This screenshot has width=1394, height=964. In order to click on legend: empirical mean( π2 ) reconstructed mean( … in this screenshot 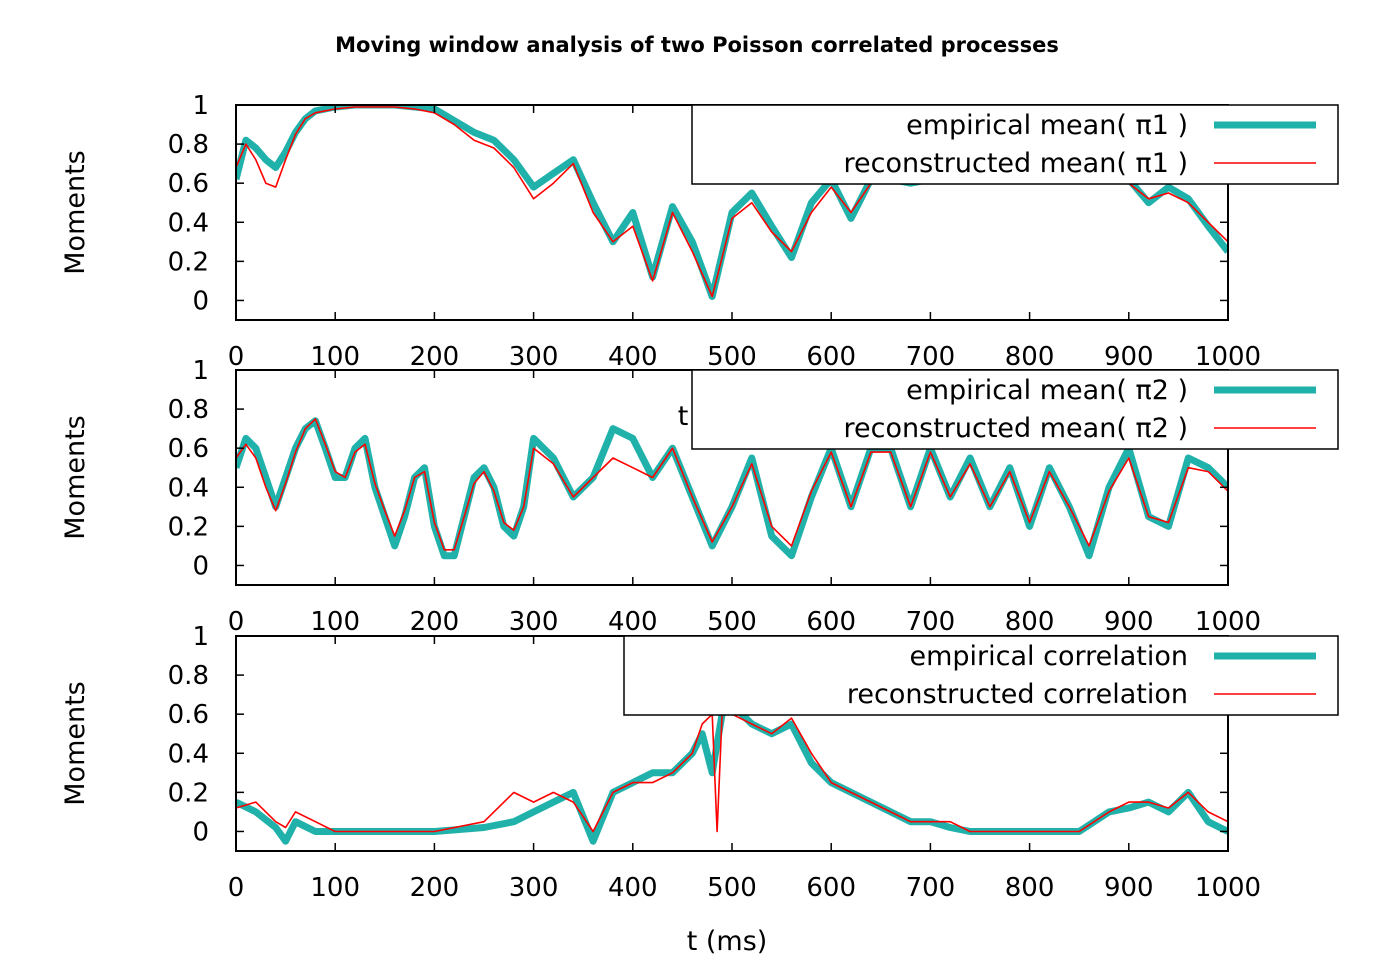, I will do `click(1015, 409)`.